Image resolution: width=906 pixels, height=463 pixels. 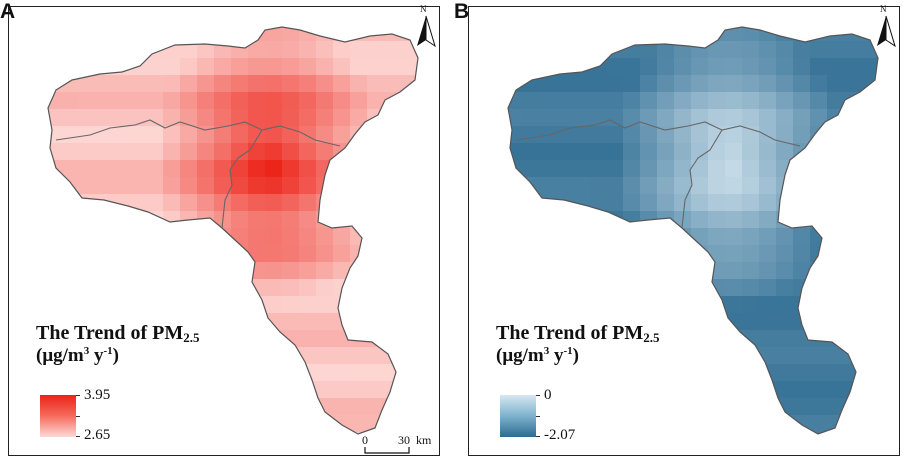 What do you see at coordinates (77, 356) in the screenshot?
I see `legend-unit-a: (μg/m3 y-1)` at bounding box center [77, 356].